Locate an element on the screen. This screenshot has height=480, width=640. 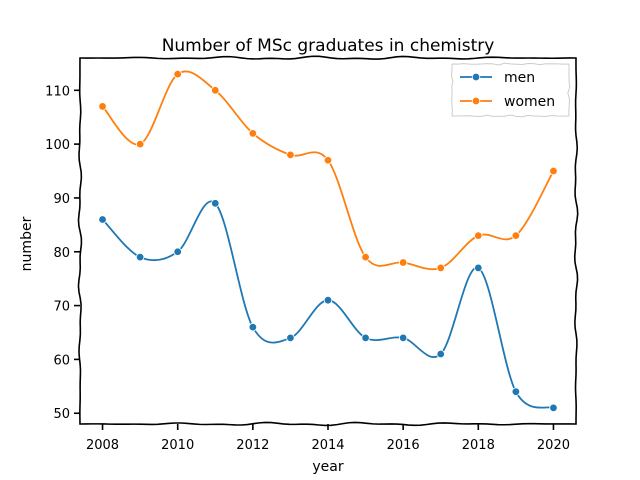
x-tick-label: 2008 is located at coordinates (102, 445).